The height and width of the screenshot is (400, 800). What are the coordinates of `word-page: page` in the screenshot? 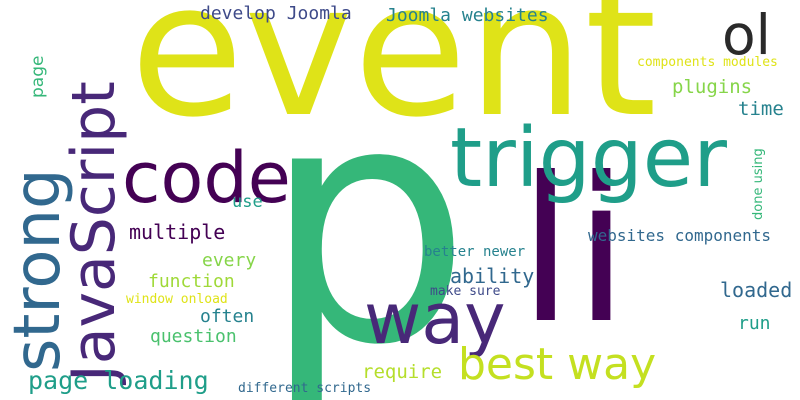 It's located at (38, 76).